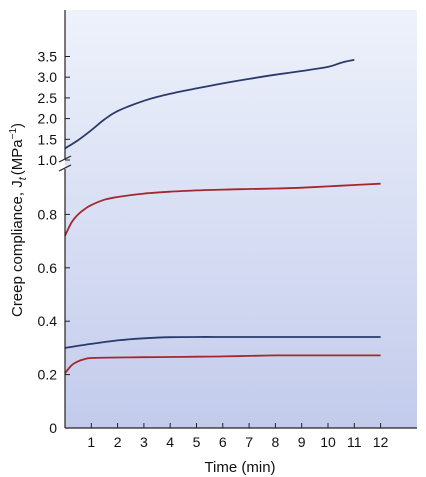 This screenshot has height=477, width=426. Describe the element at coordinates (17, 157) in the screenshot. I see `y-axis-title-unit: (MPa` at that location.